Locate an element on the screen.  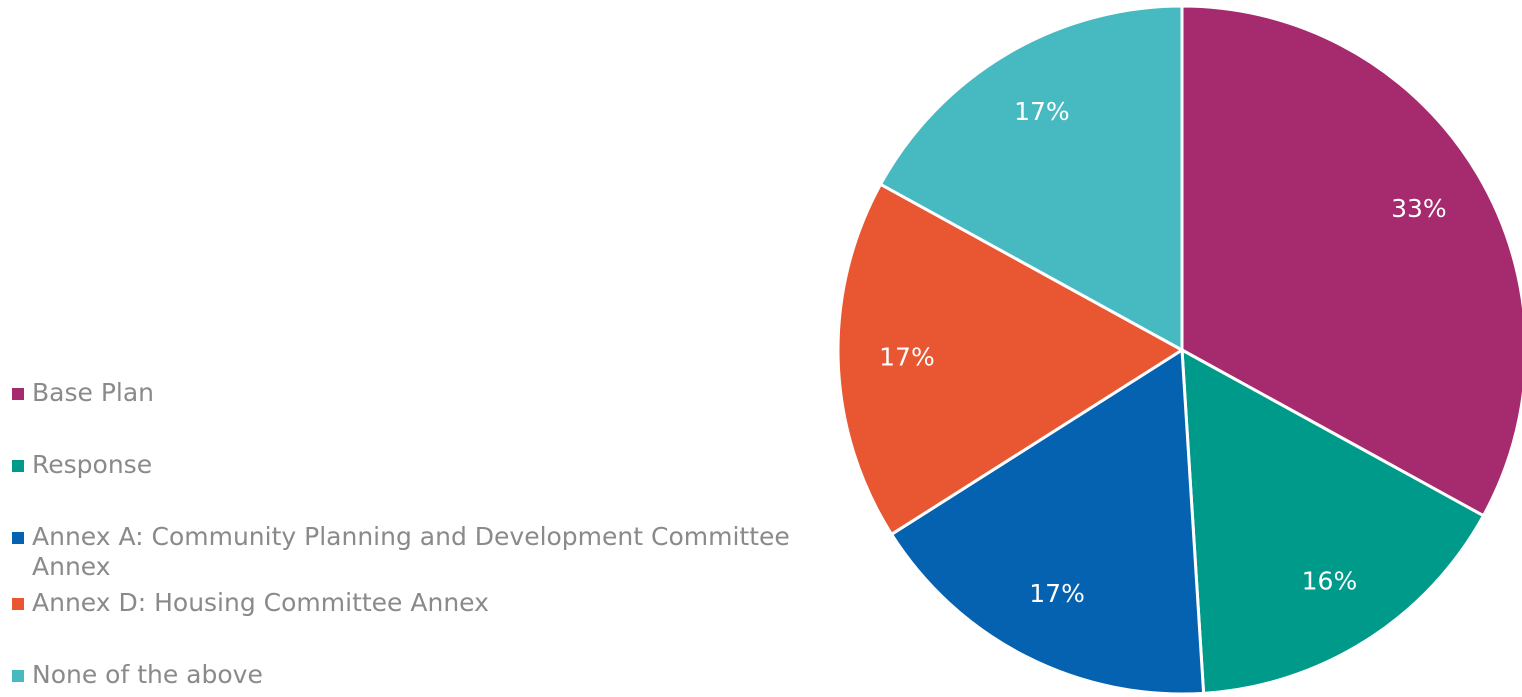
legend-label: Annex D: Housing Committee Annex is located at coordinates (260, 602).